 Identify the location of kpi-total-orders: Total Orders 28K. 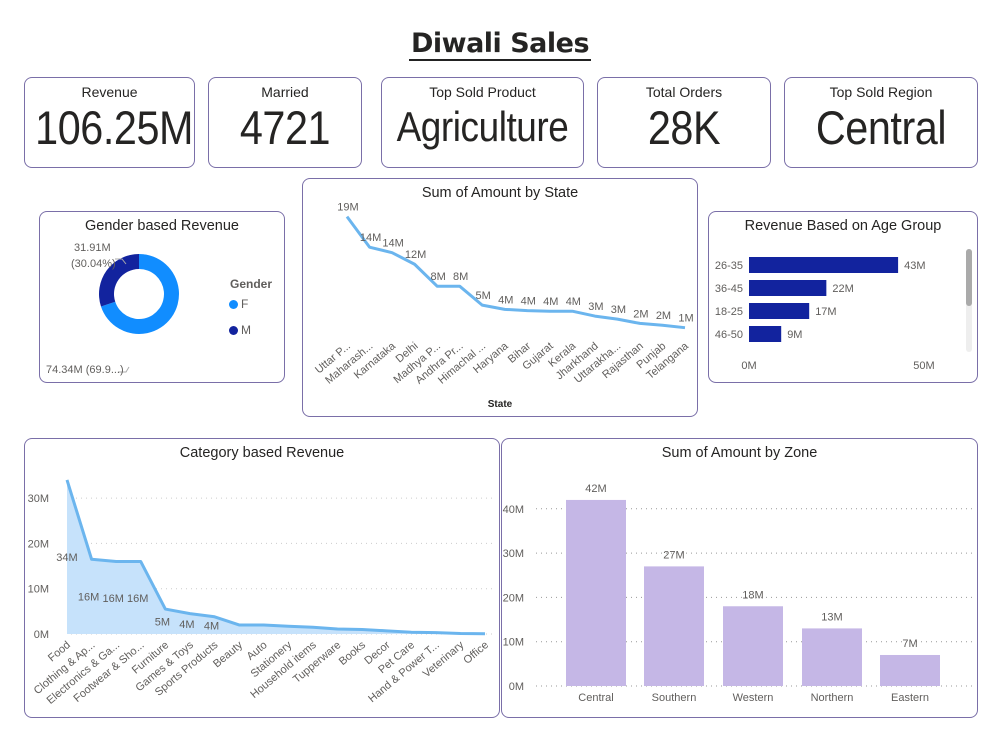
(684, 122).